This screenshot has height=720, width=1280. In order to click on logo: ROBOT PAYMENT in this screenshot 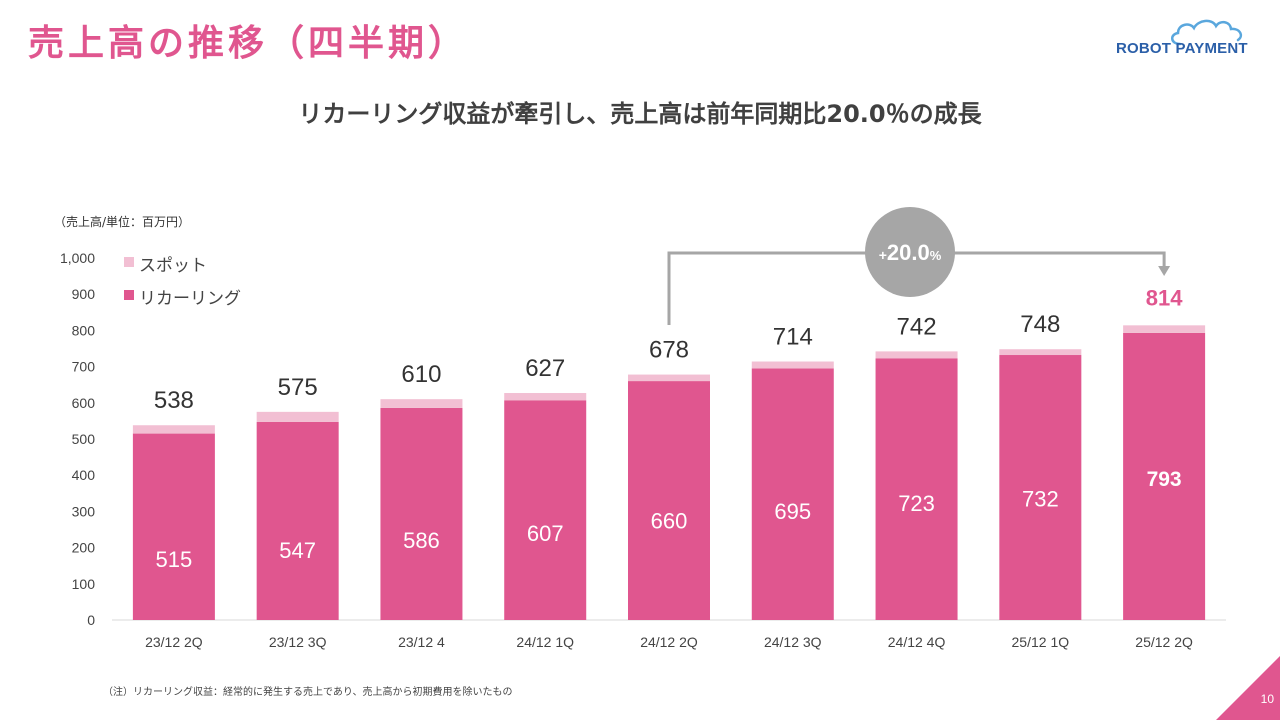, I will do `click(1187, 41)`.